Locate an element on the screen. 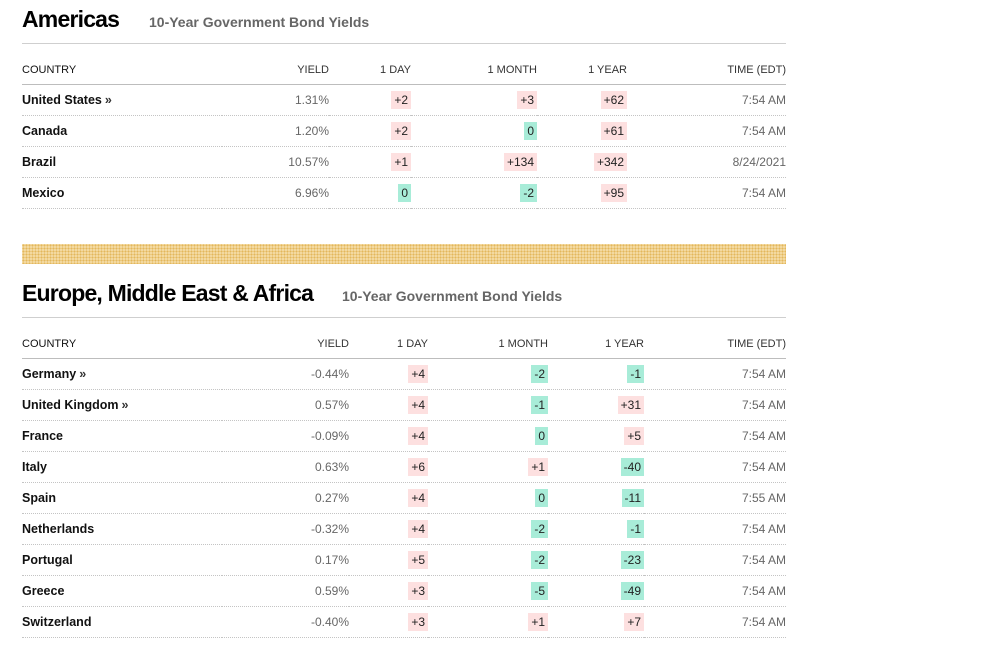 This screenshot has width=1000, height=650. section-title: Americas is located at coordinates (71, 19).